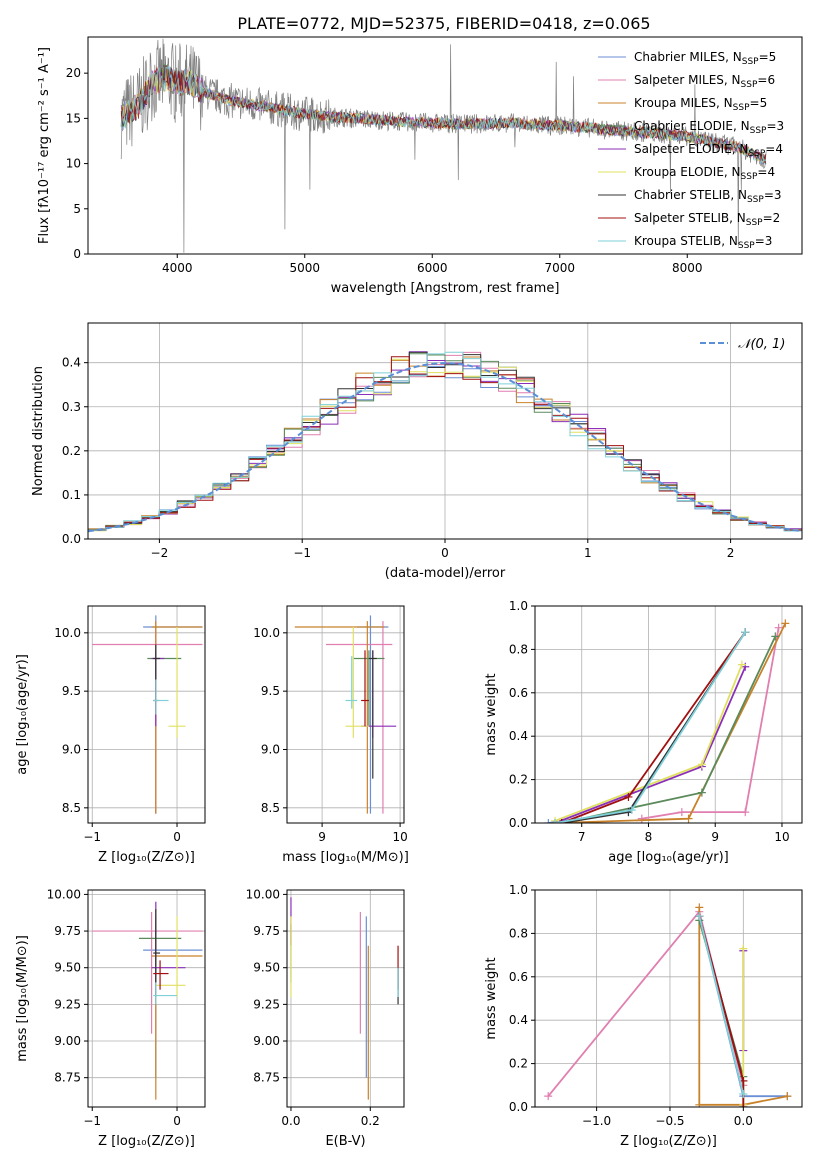 This screenshot has height=1170, width=819. Describe the element at coordinates (708, 150) in the screenshot. I see `legend-entry: Salpeter ELODIE, NSSP=4` at that location.